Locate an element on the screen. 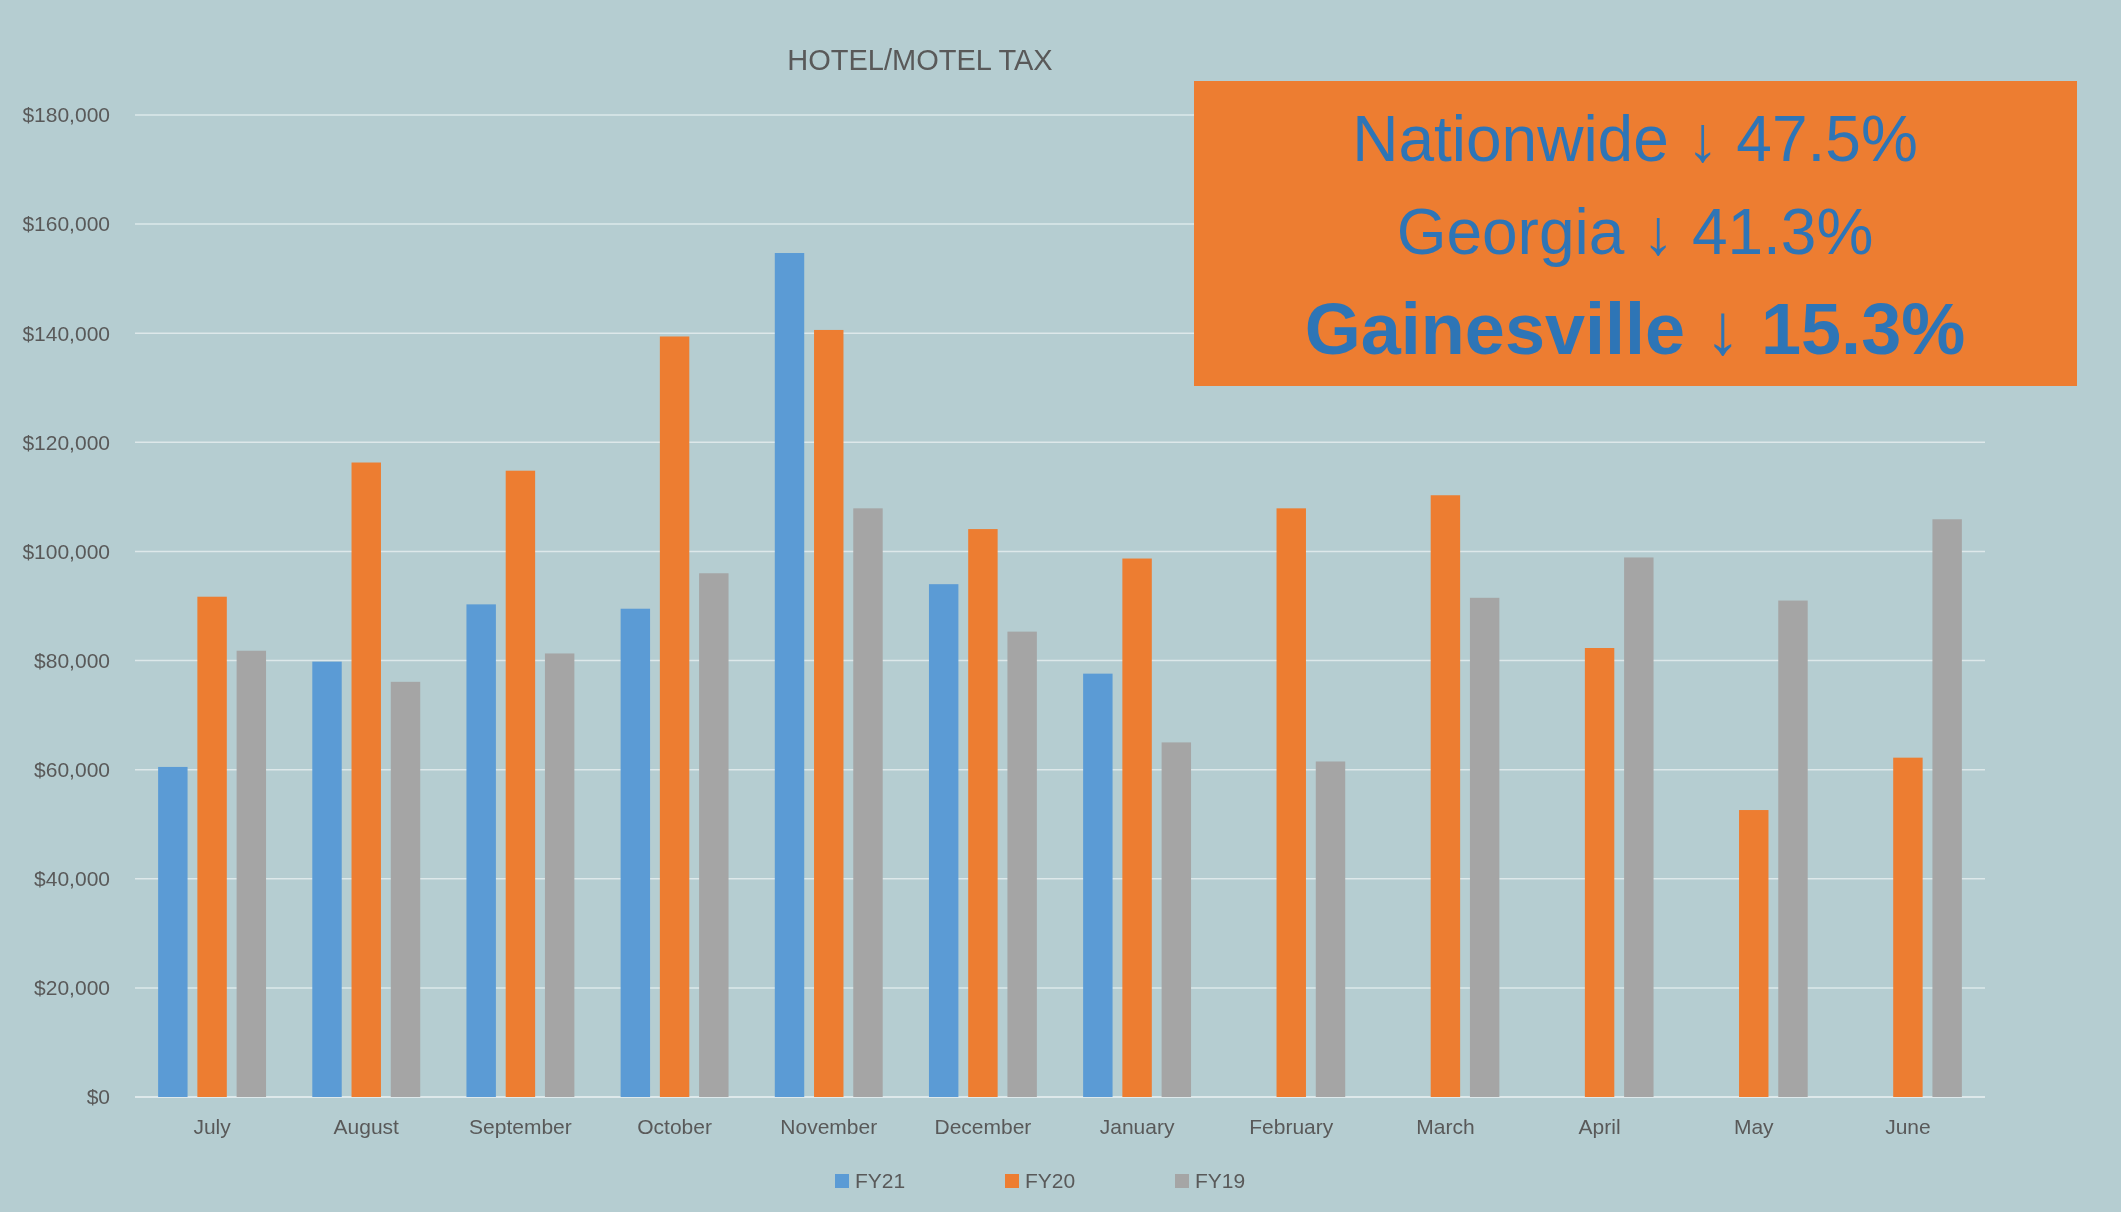 The image size is (2121, 1212). y-tick-label: $160,000 is located at coordinates (66, 224).